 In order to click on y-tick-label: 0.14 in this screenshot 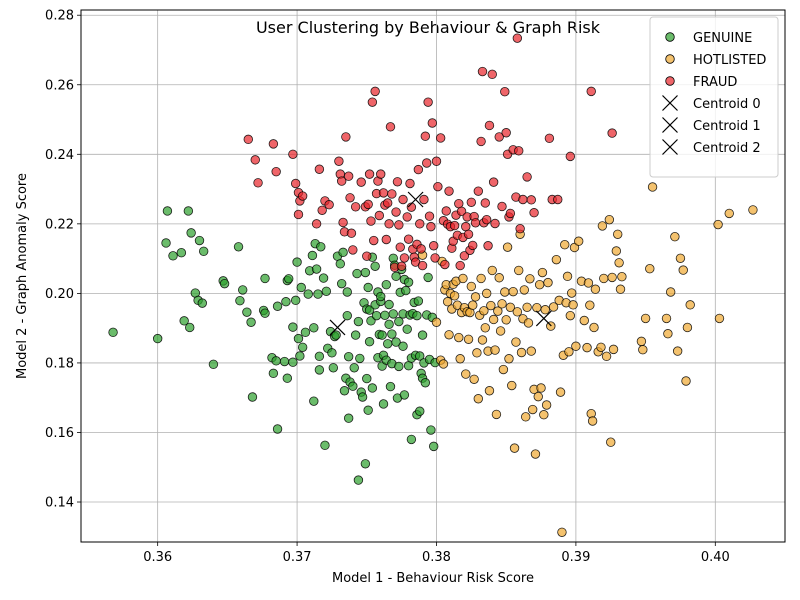, I will do `click(59, 503)`.